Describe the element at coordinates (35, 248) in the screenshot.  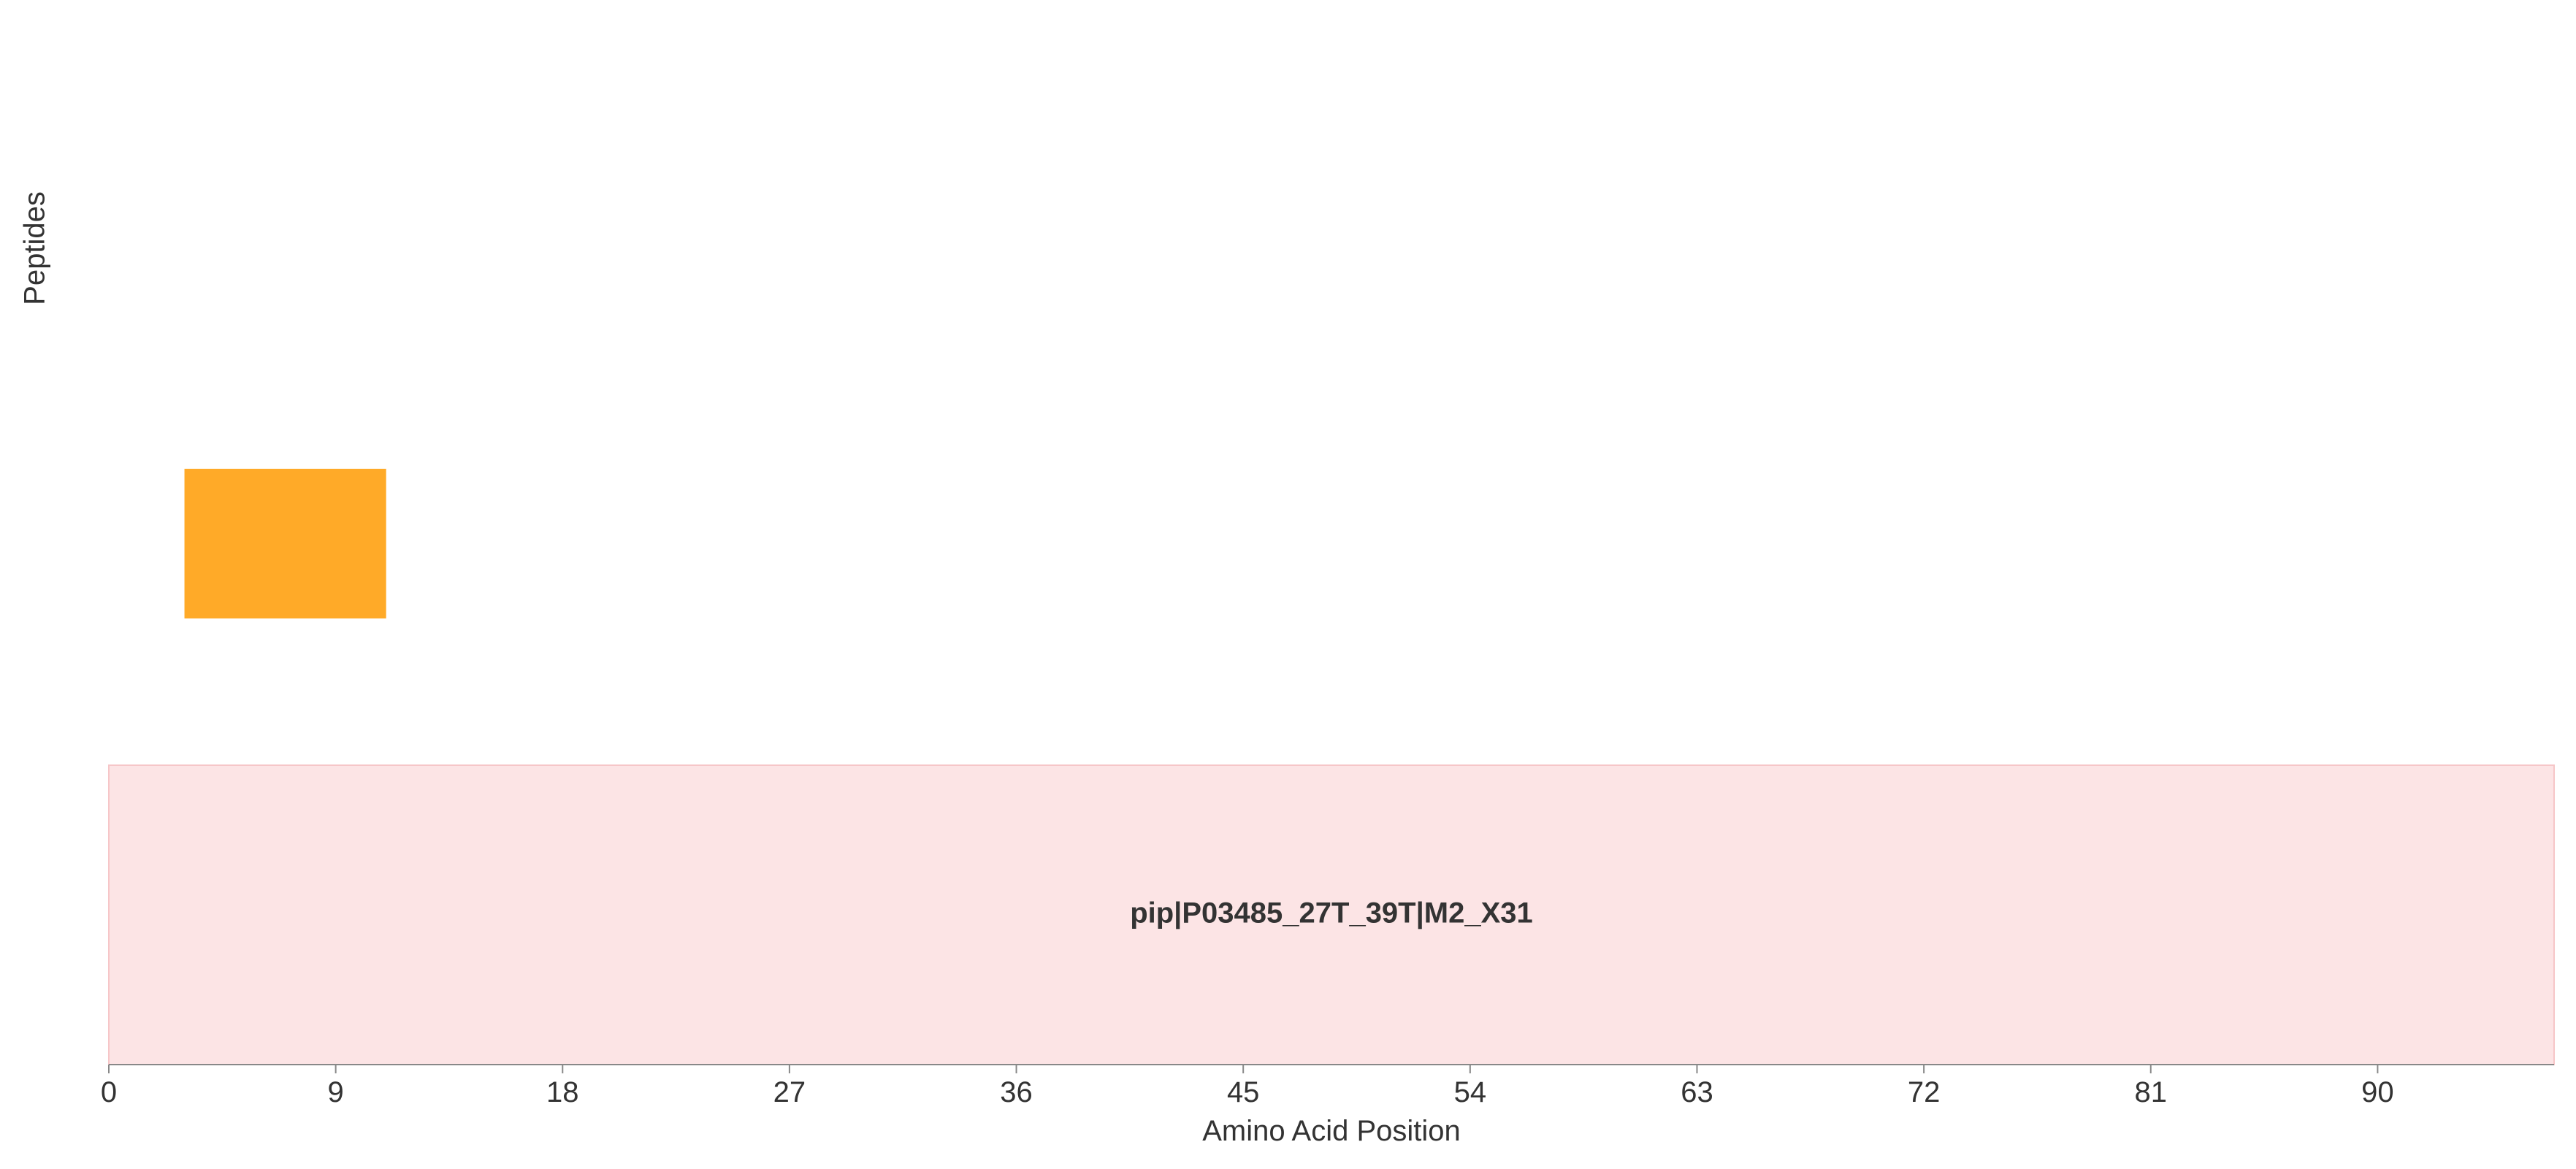
I see `y-axis-label: Peptides` at that location.